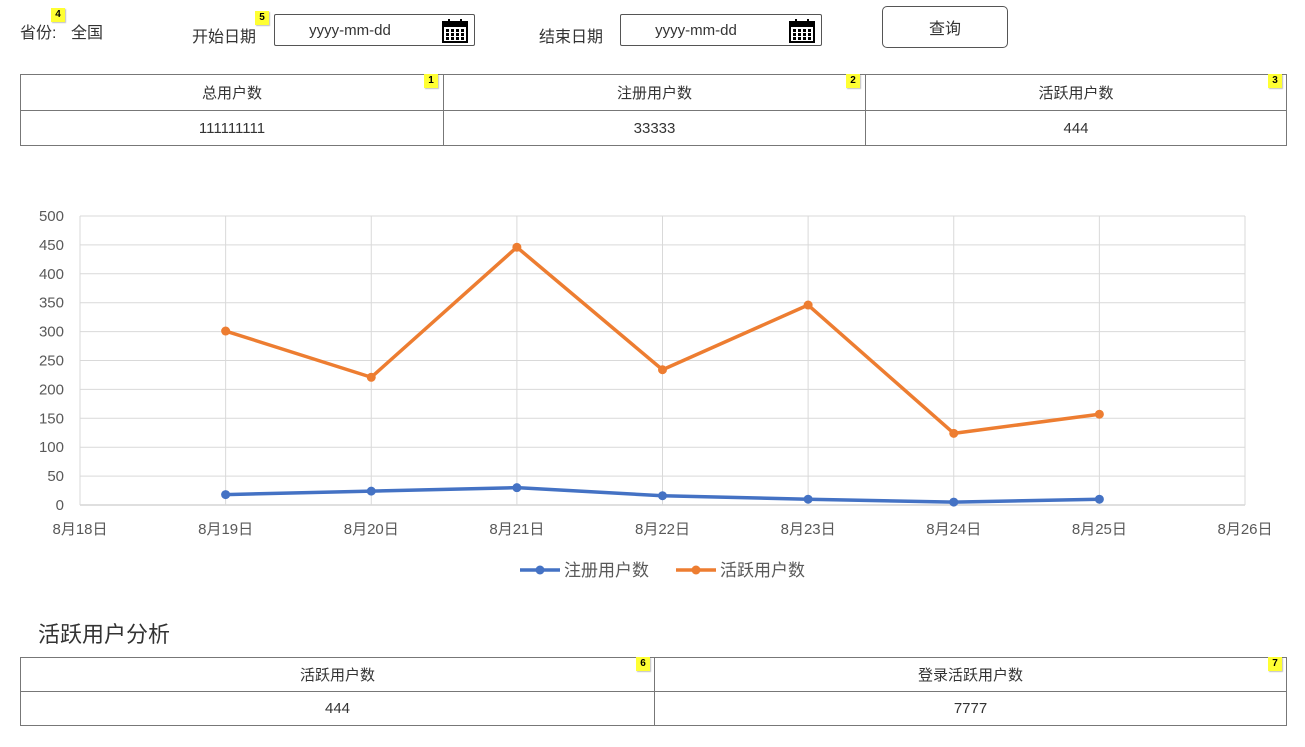 The width and height of the screenshot is (1305, 747). Describe the element at coordinates (571, 37) in the screenshot. I see `end-date-label: 结束日期` at that location.